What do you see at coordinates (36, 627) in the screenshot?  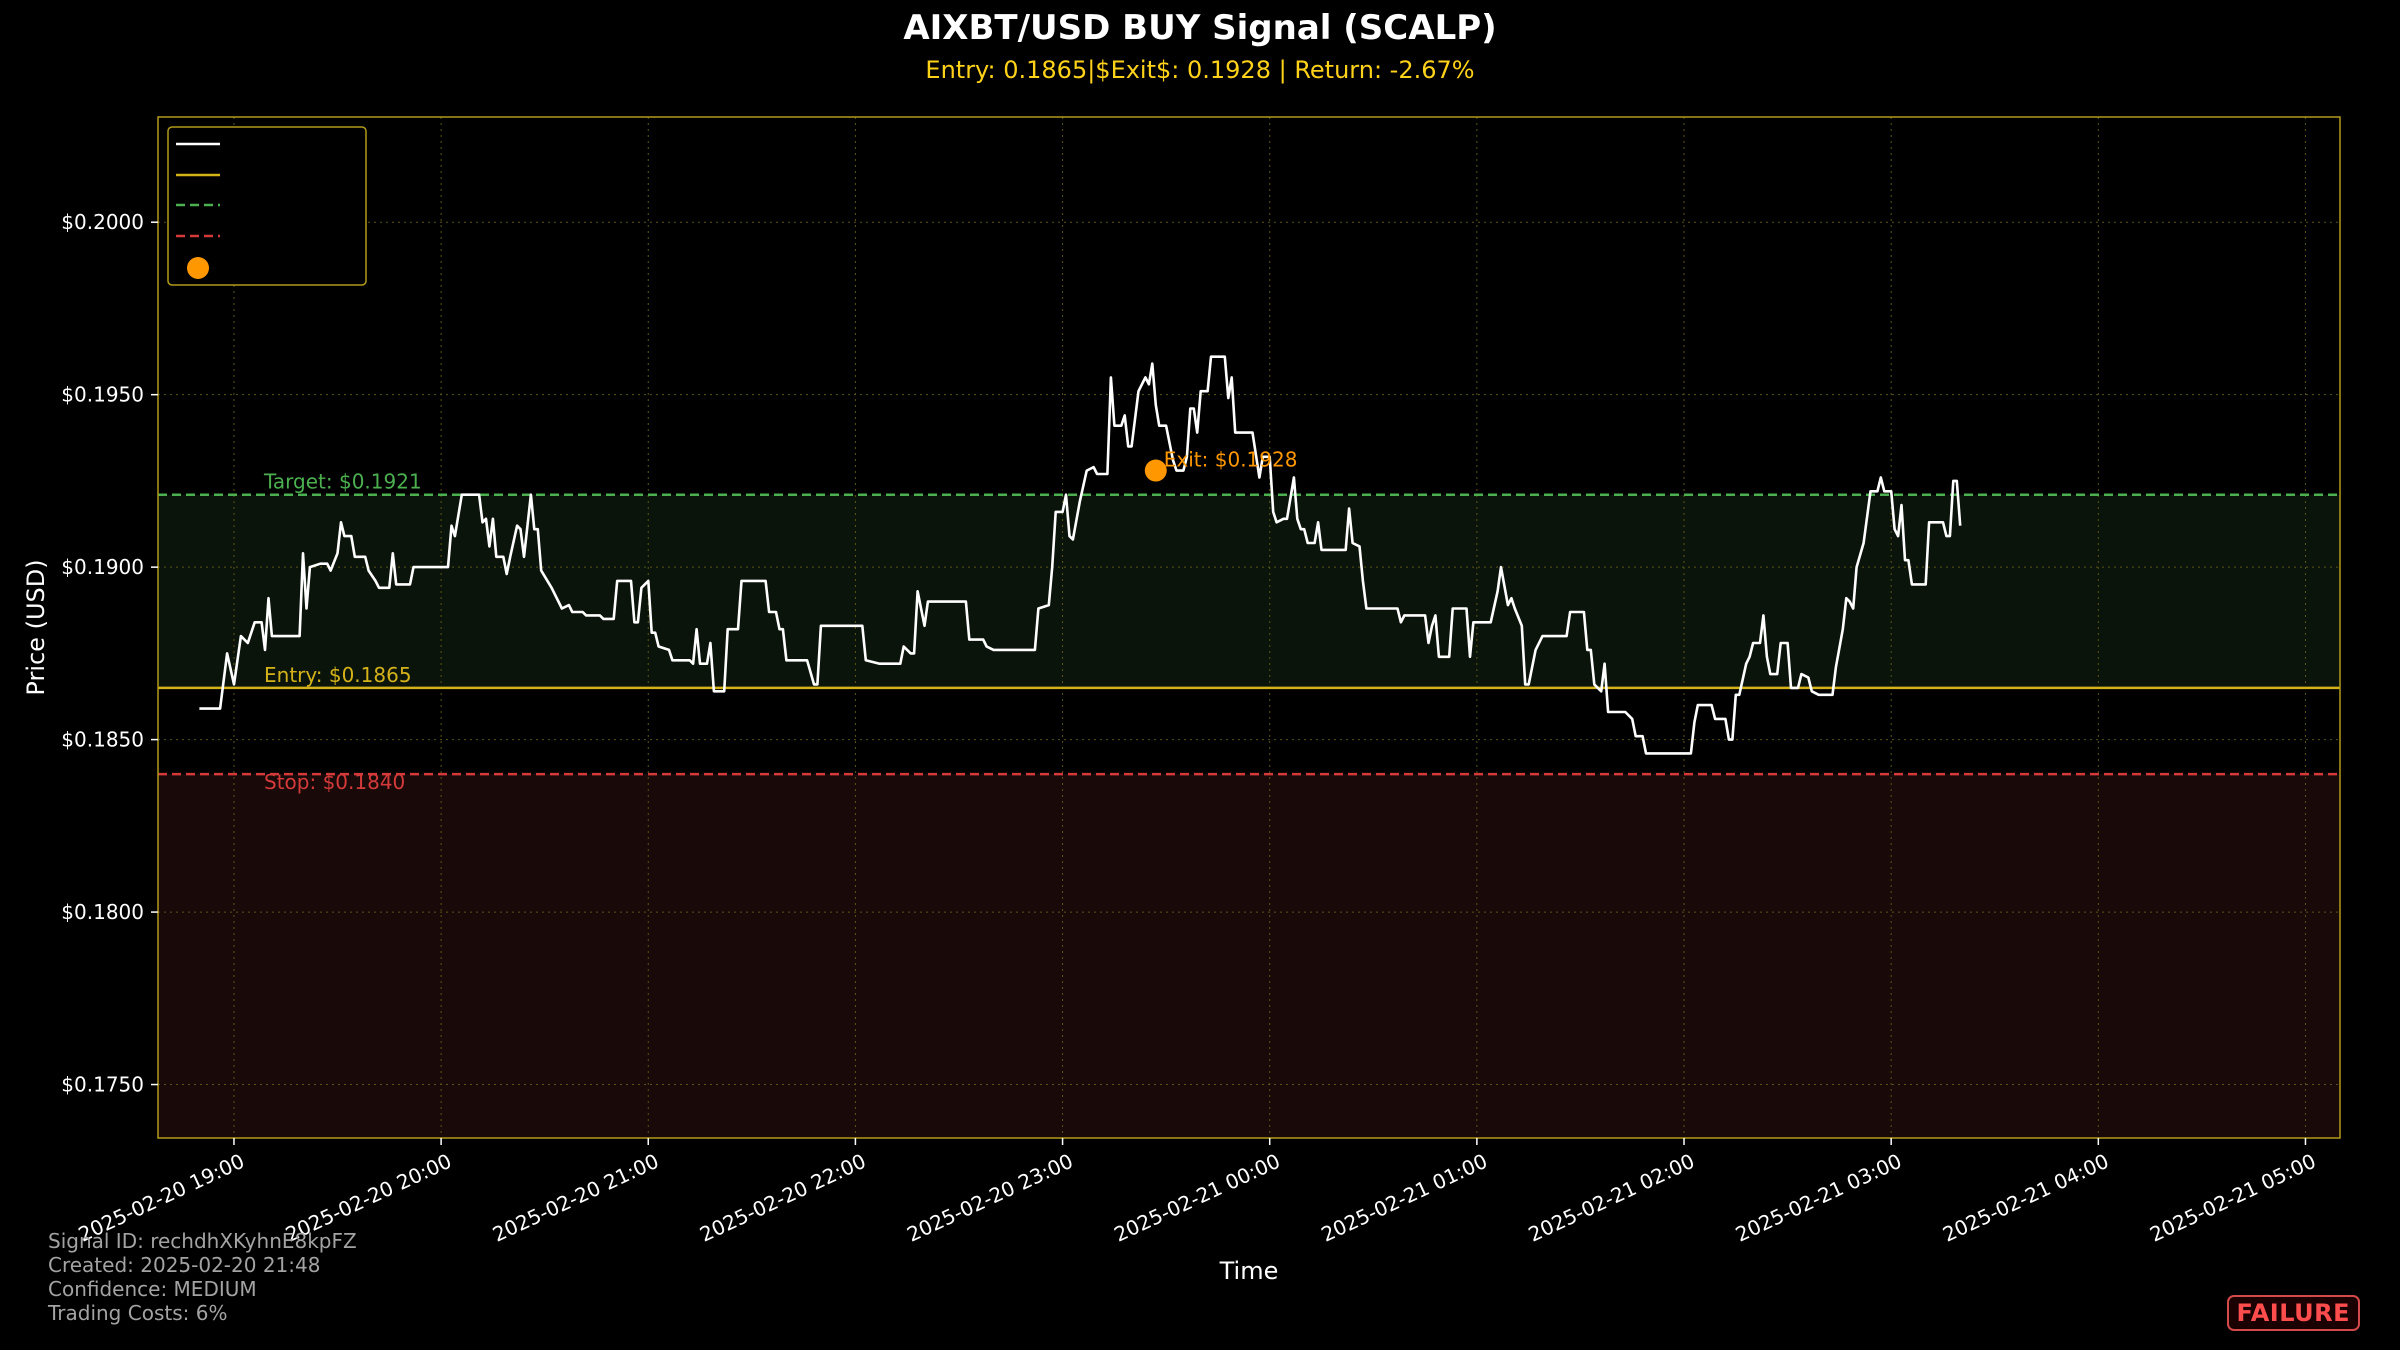 I see `y-axis-label: Price (USD)` at bounding box center [36, 627].